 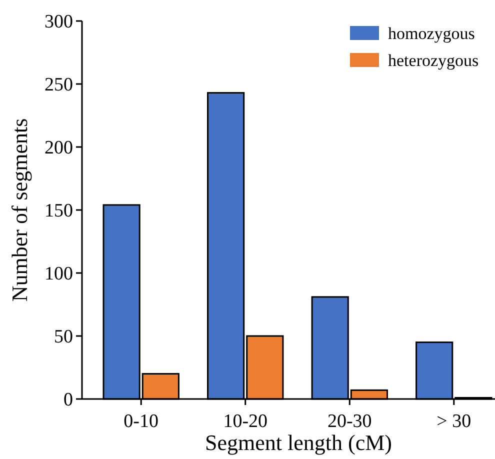 I want to click on x-tick-label: 0-10, so click(x=141, y=421).